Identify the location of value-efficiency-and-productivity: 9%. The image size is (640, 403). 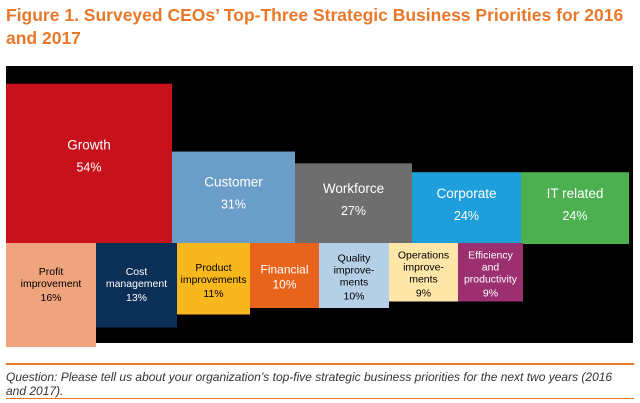
(490, 293).